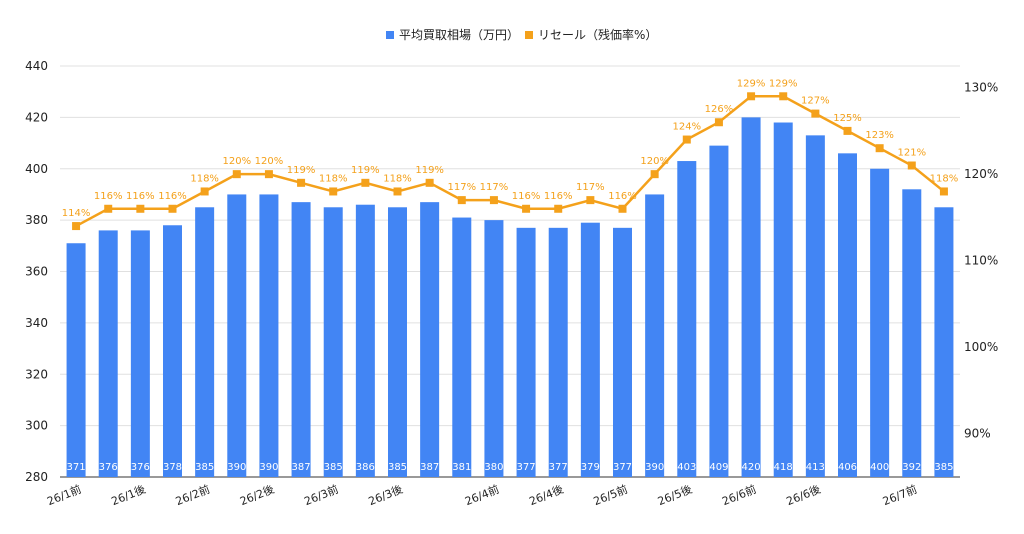  What do you see at coordinates (36, 271) in the screenshot?
I see `left-axis-ticks: 280 300 320 340 360 380 400 420 440` at bounding box center [36, 271].